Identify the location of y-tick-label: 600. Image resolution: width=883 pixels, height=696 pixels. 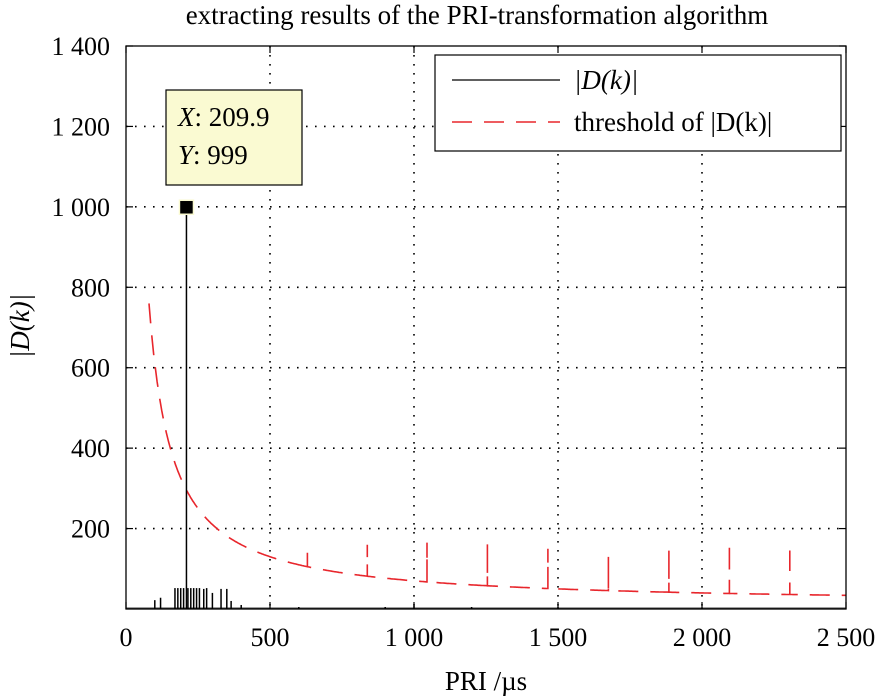
(90, 368).